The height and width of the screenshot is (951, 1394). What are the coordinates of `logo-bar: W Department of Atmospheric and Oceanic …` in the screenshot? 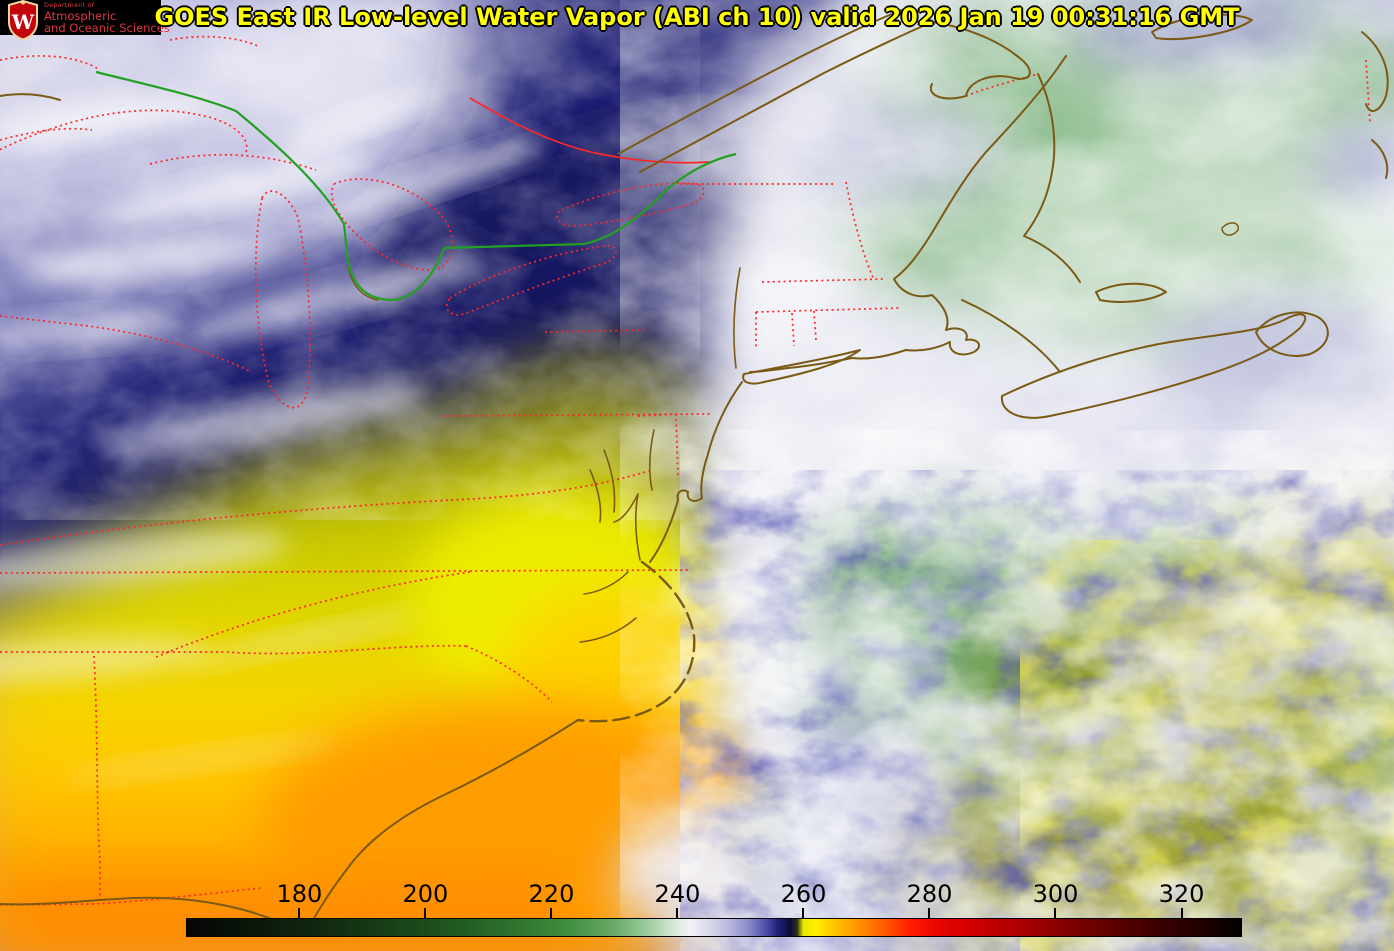 It's located at (85, 20).